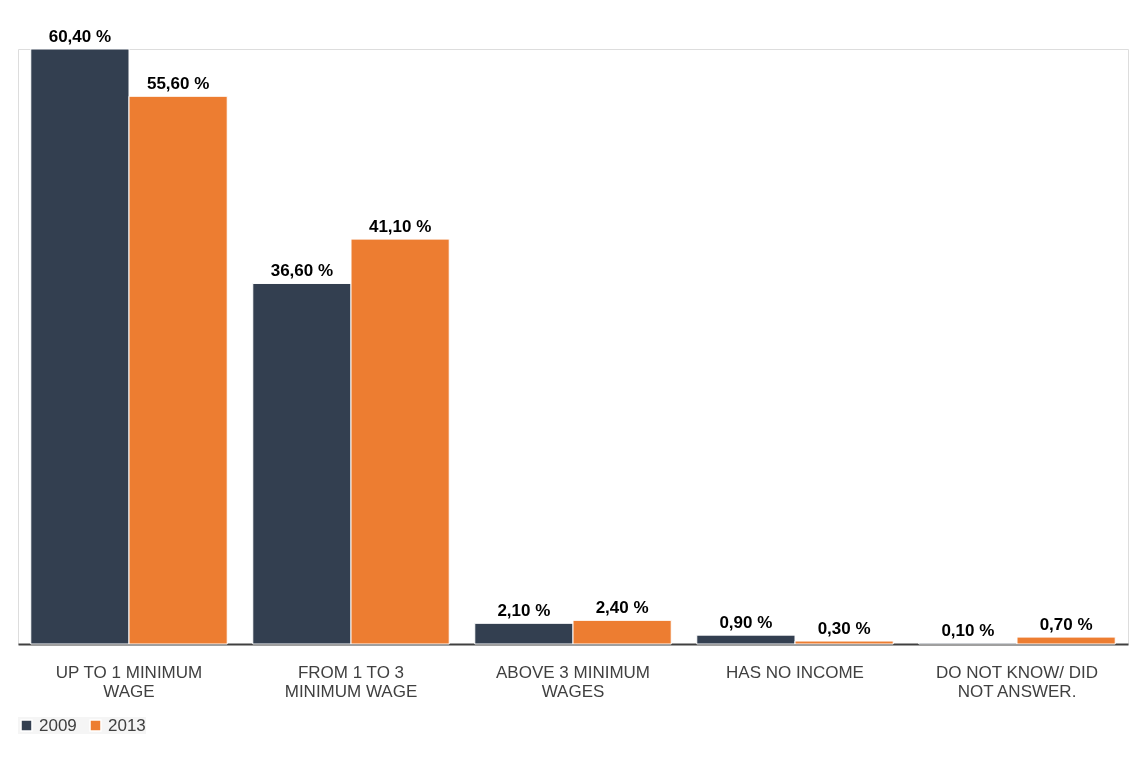 This screenshot has height=758, width=1147. I want to click on x-tick-label: DO NOT KNOW/ DID NOT ANSWER., so click(1017, 681).